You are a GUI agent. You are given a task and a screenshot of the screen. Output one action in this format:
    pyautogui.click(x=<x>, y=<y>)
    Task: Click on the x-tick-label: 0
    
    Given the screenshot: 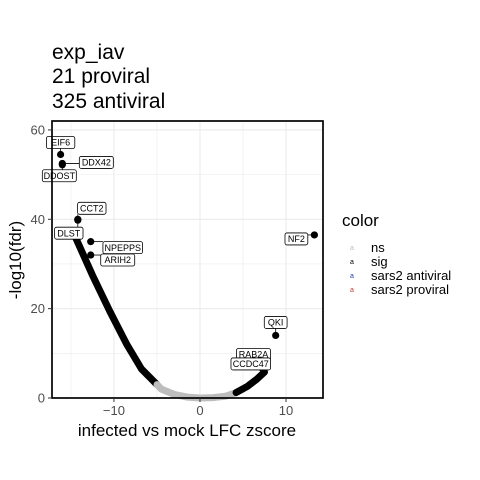 What is the action you would take?
    pyautogui.click(x=199, y=410)
    